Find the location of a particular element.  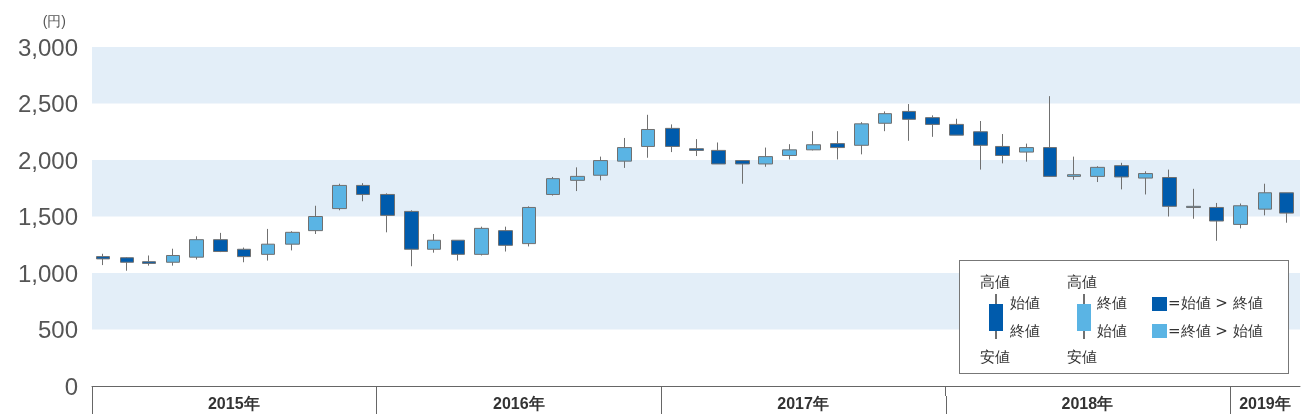

y-tick-label: 500 is located at coordinates (57, 329).